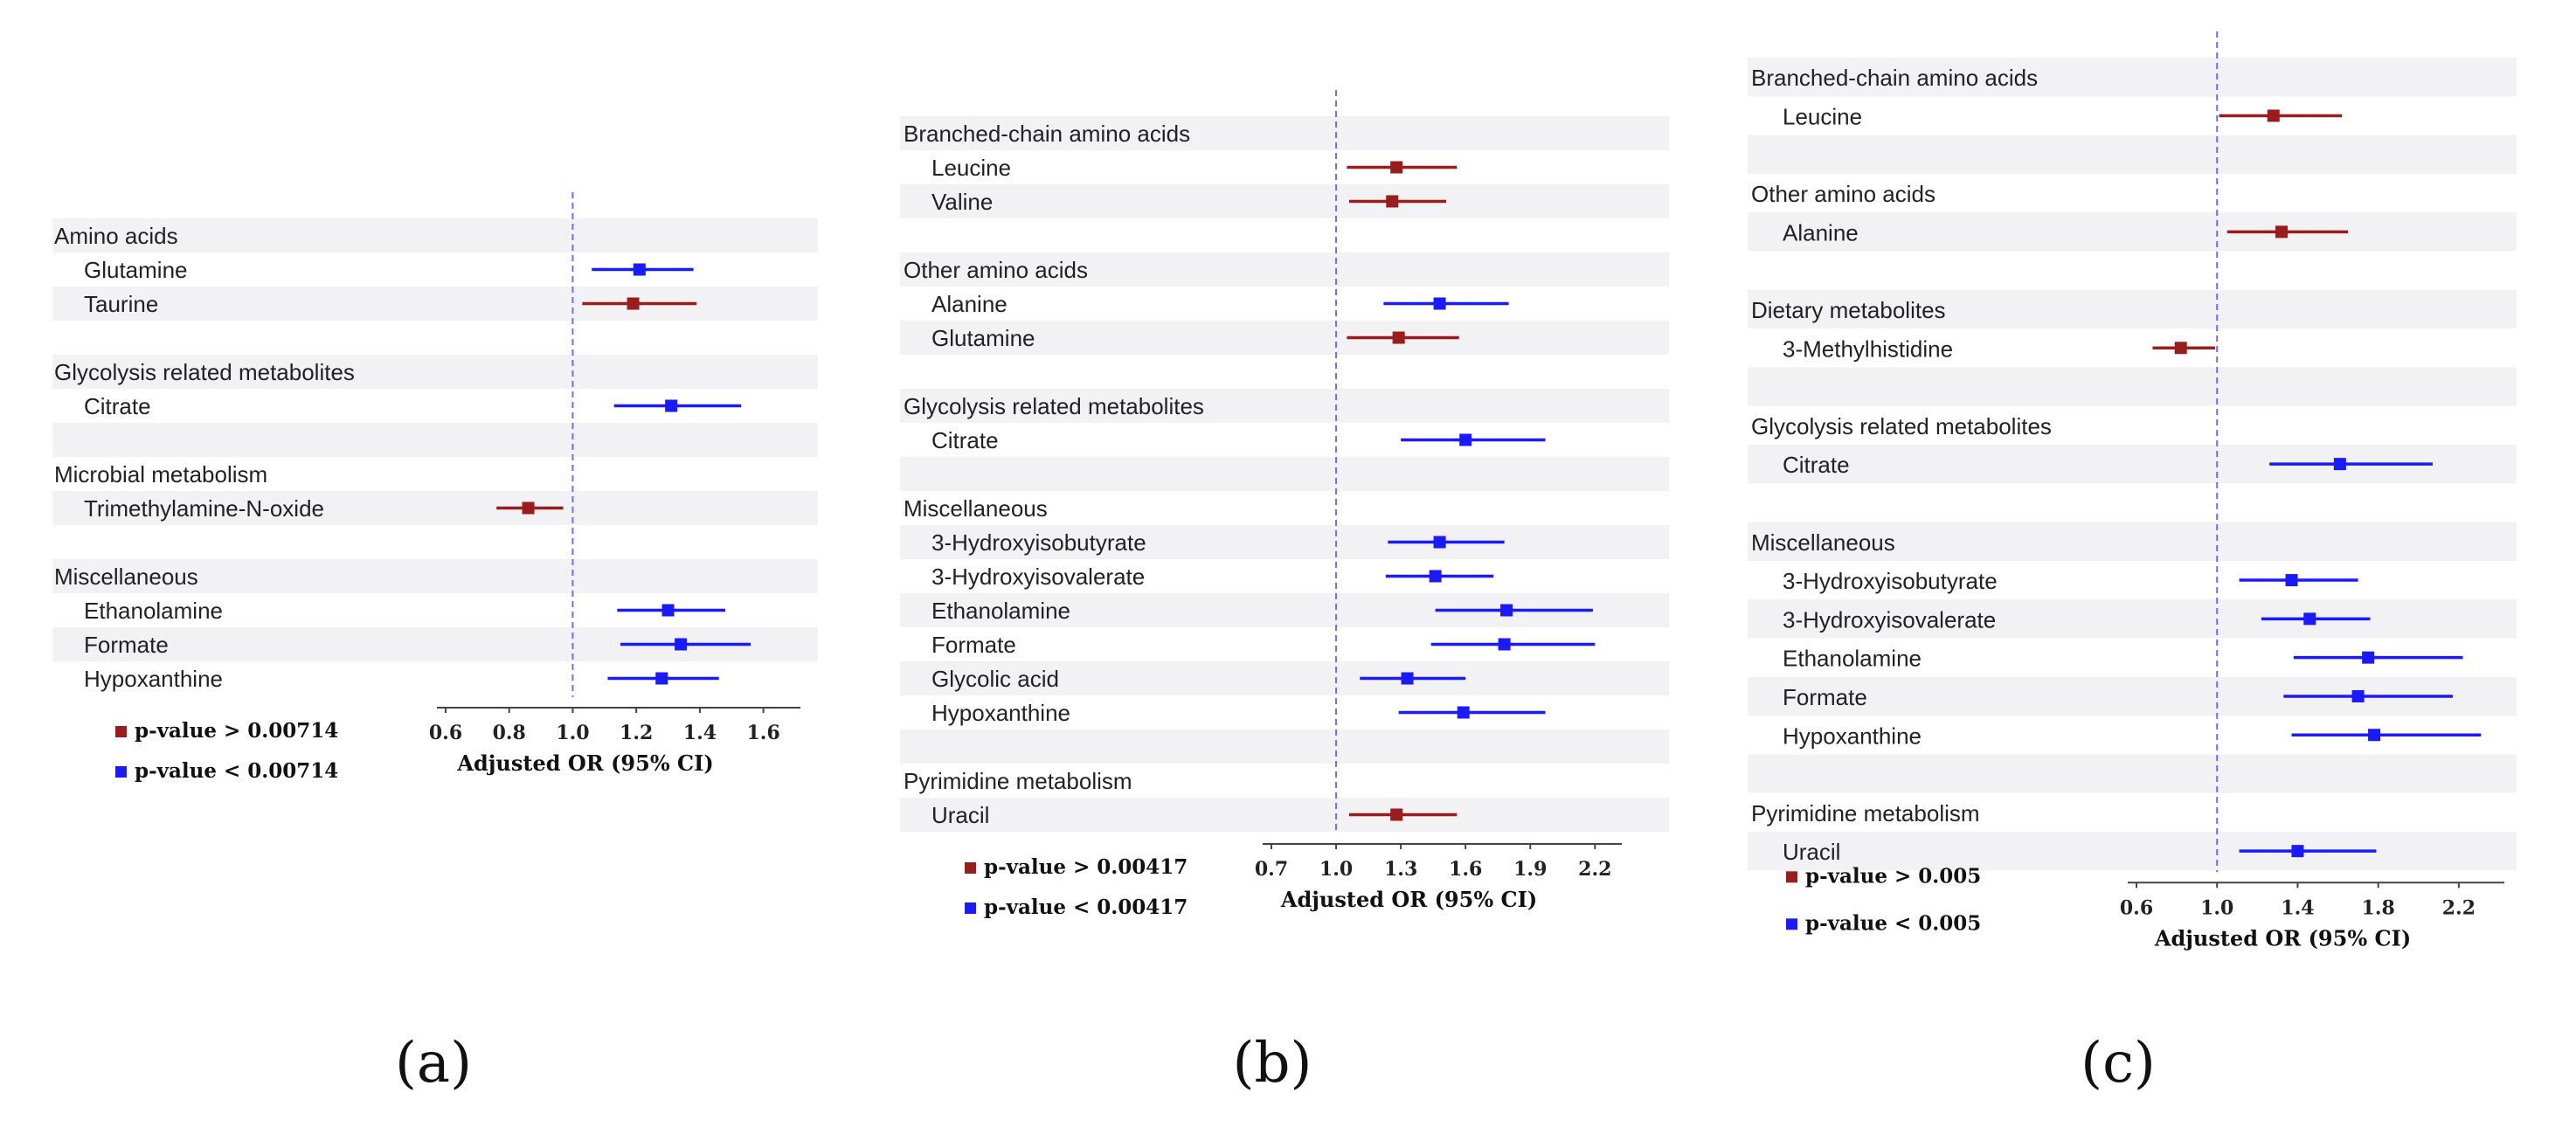  Describe the element at coordinates (204, 509) in the screenshot. I see `metabolite-label: Trimethylamine-N-oxide` at that location.